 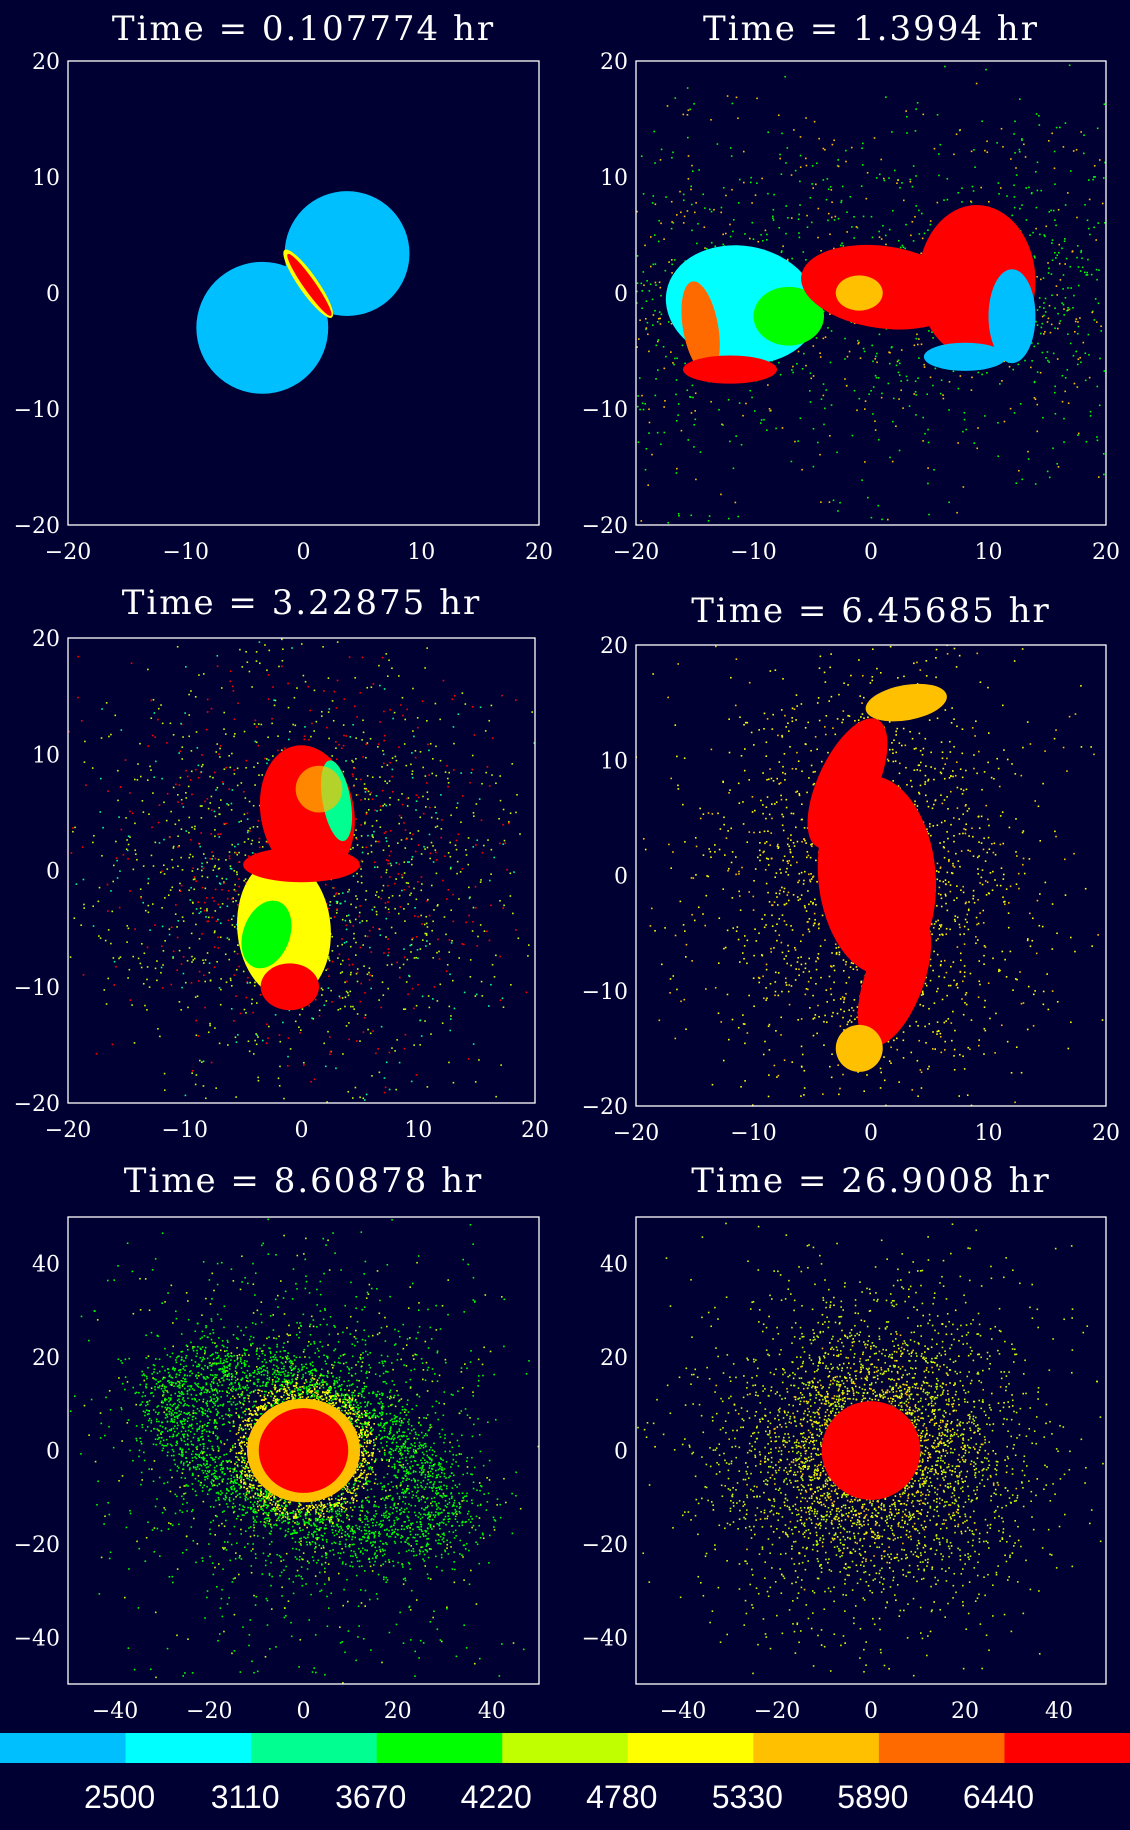 What do you see at coordinates (730, 369) in the screenshot?
I see `lobe-left-rim-bottom` at bounding box center [730, 369].